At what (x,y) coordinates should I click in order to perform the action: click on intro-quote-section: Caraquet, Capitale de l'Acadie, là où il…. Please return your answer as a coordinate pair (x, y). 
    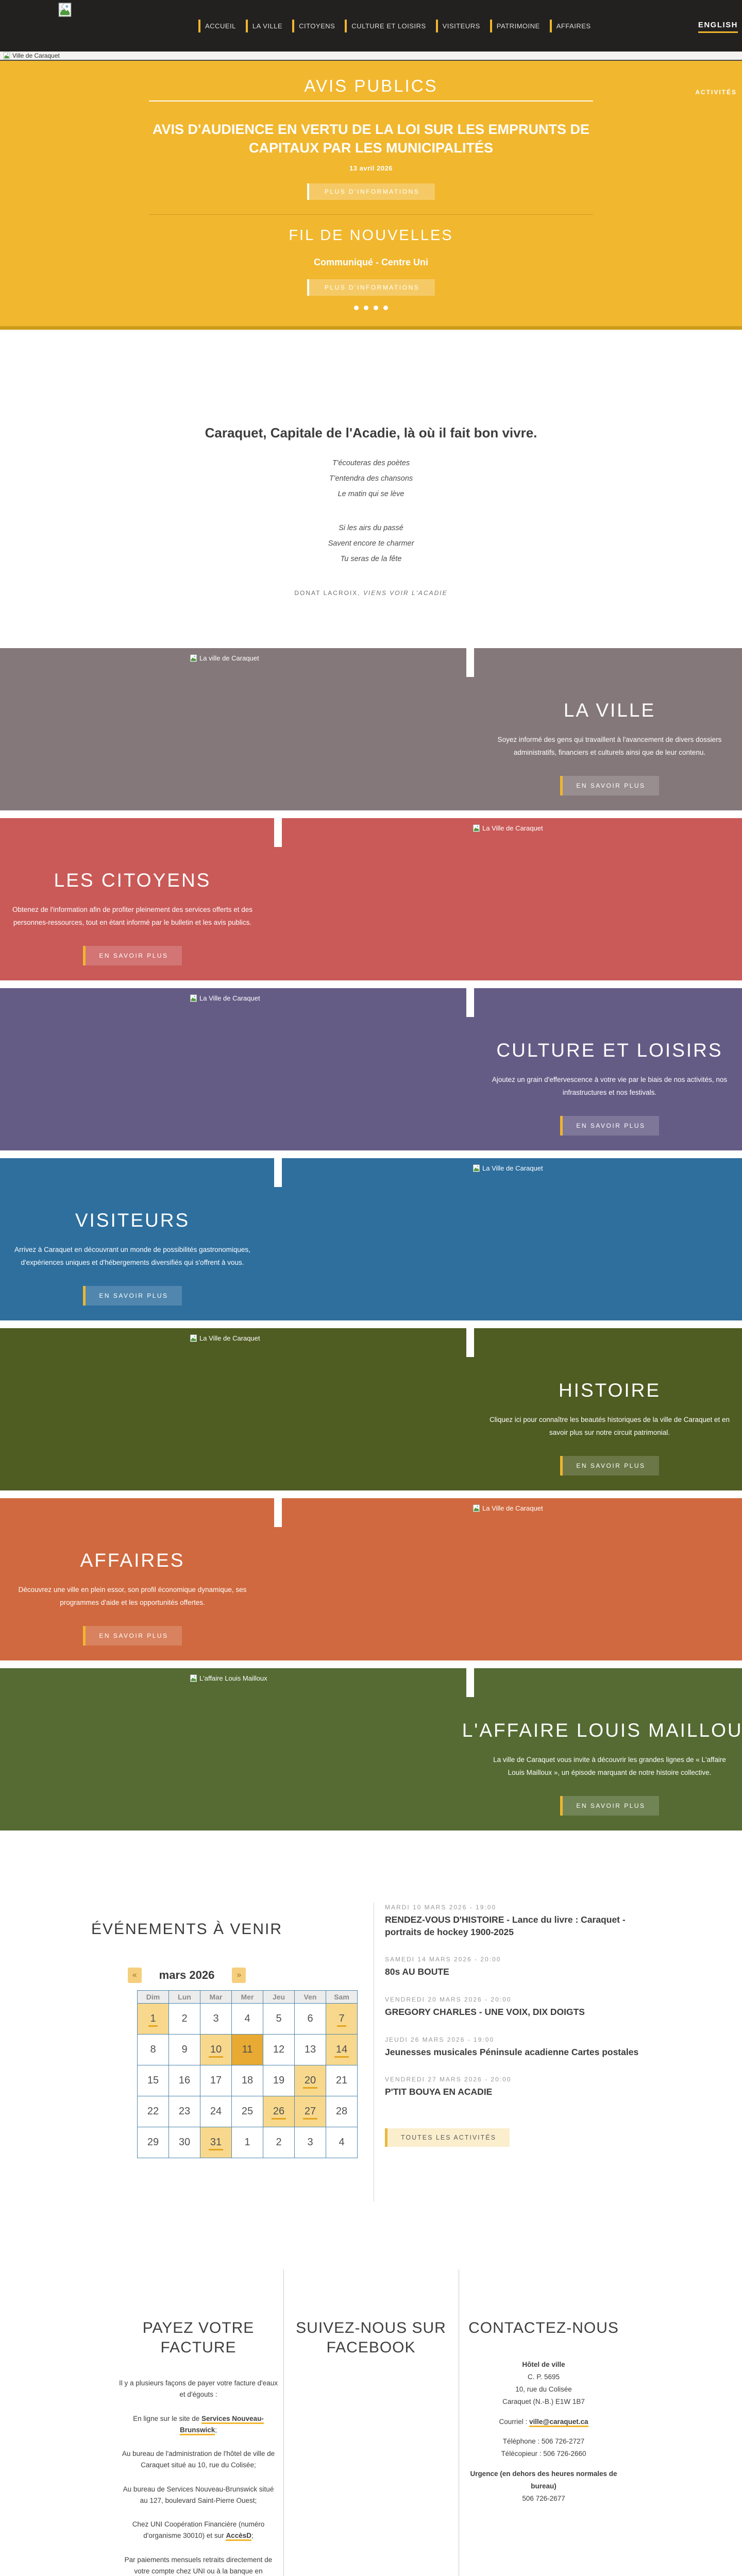
    Looking at the image, I should click on (371, 489).